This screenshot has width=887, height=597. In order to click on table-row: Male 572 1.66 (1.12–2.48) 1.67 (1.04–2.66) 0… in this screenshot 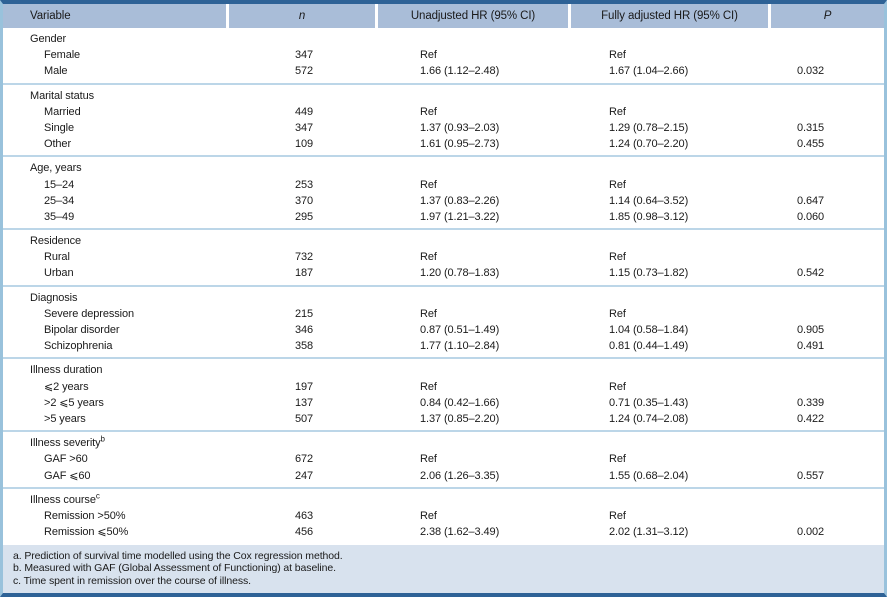, I will do `click(443, 71)`.